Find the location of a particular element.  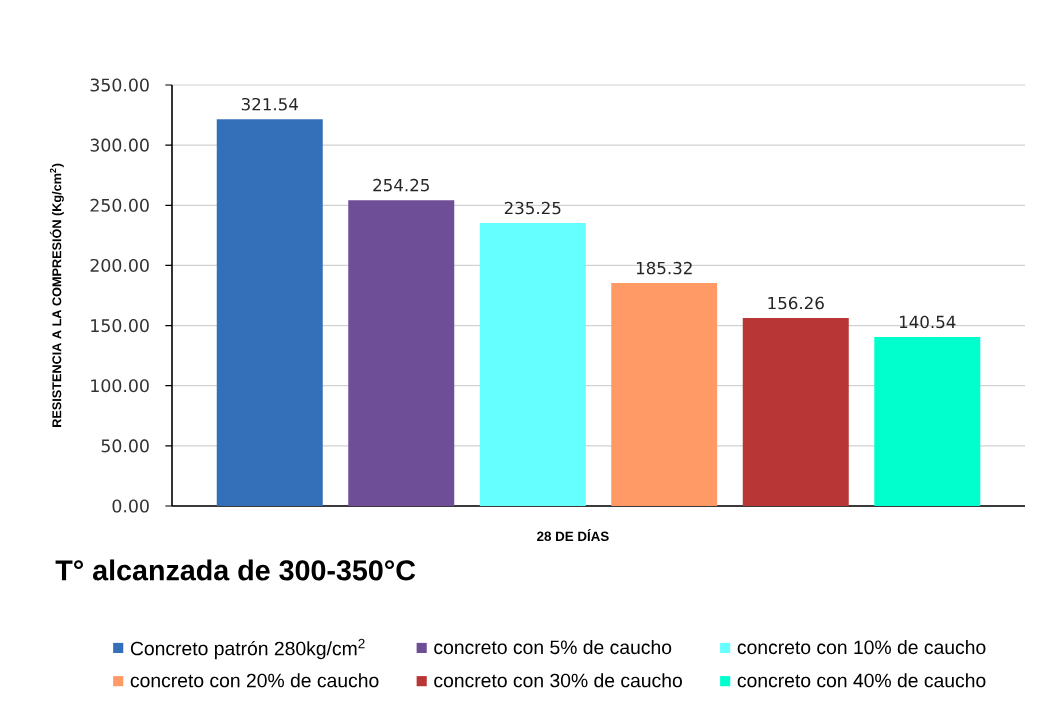

legend-label: concreto con 30% de caucho is located at coordinates (558, 680).